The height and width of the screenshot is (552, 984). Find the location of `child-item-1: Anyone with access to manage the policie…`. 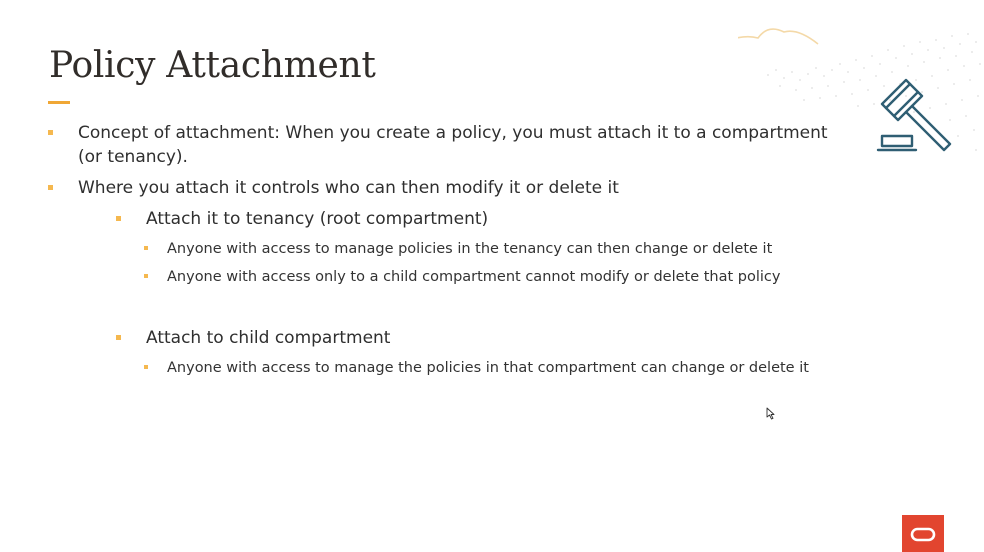

child-item-1: Anyone with access to manage the policie… is located at coordinates (488, 368).